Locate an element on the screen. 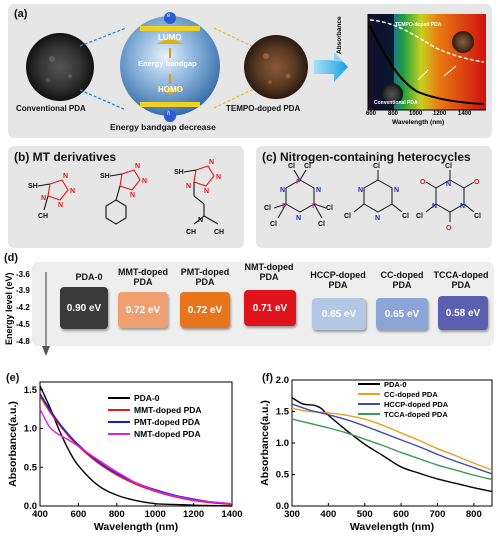  bandgap-box-3: 0.71 eV is located at coordinates (270, 308).